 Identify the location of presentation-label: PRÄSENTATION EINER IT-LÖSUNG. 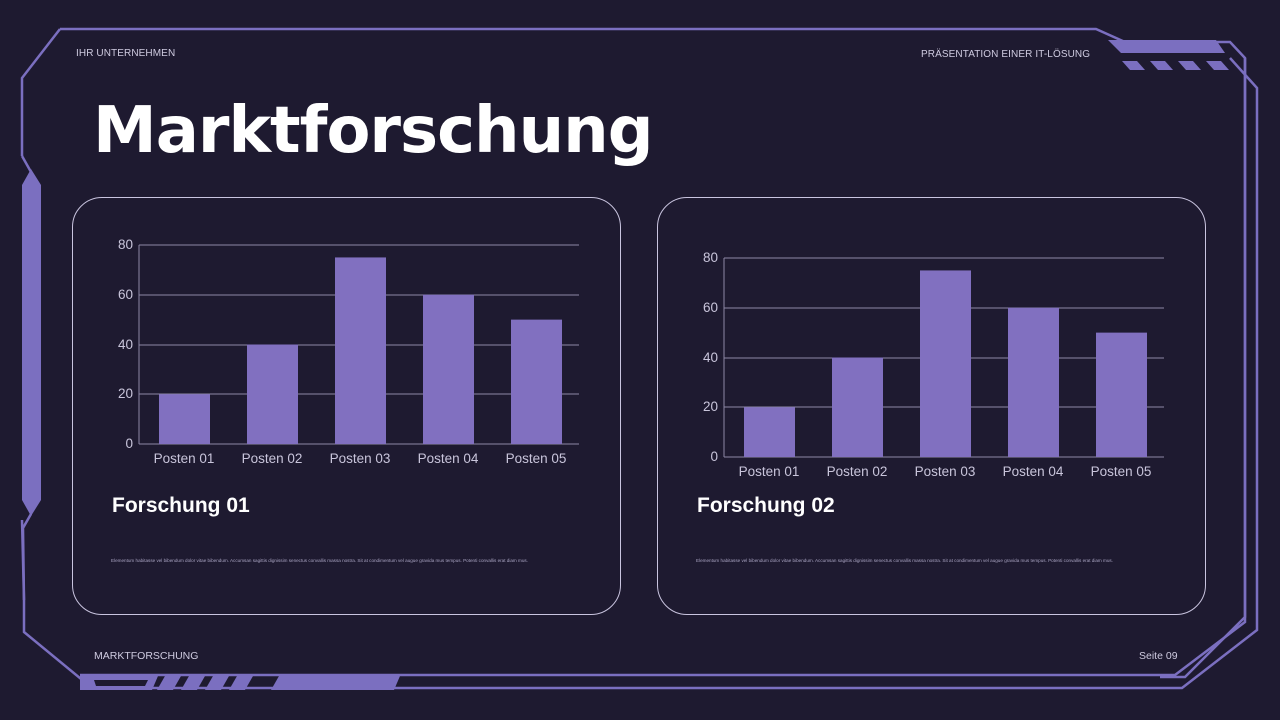
(1006, 54).